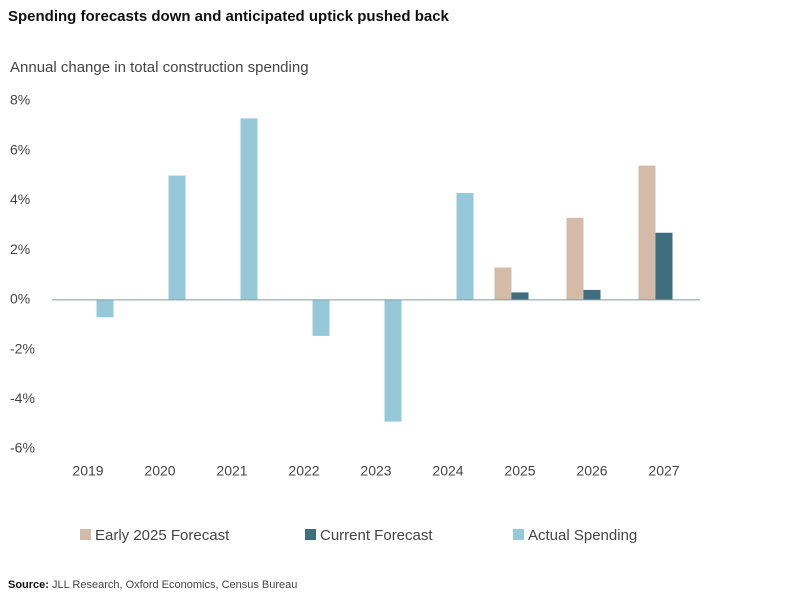 The height and width of the screenshot is (605, 798). What do you see at coordinates (375, 471) in the screenshot?
I see `x-tick-label: 2023` at bounding box center [375, 471].